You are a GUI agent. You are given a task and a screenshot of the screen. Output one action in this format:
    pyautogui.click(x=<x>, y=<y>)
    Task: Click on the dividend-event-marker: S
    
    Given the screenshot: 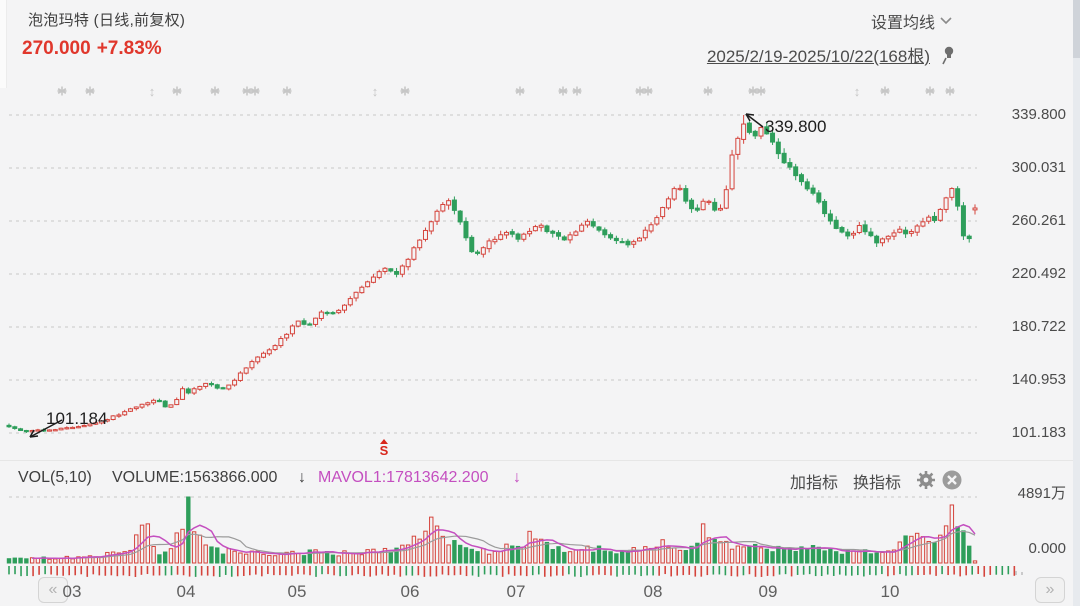 What is the action you would take?
    pyautogui.click(x=384, y=448)
    